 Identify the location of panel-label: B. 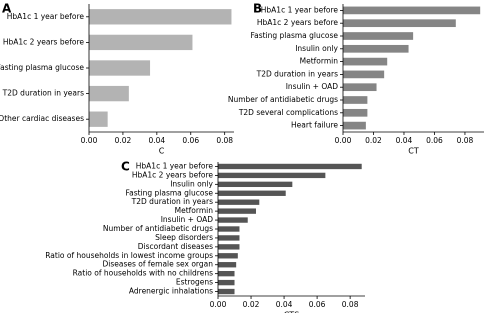
(257, 9).